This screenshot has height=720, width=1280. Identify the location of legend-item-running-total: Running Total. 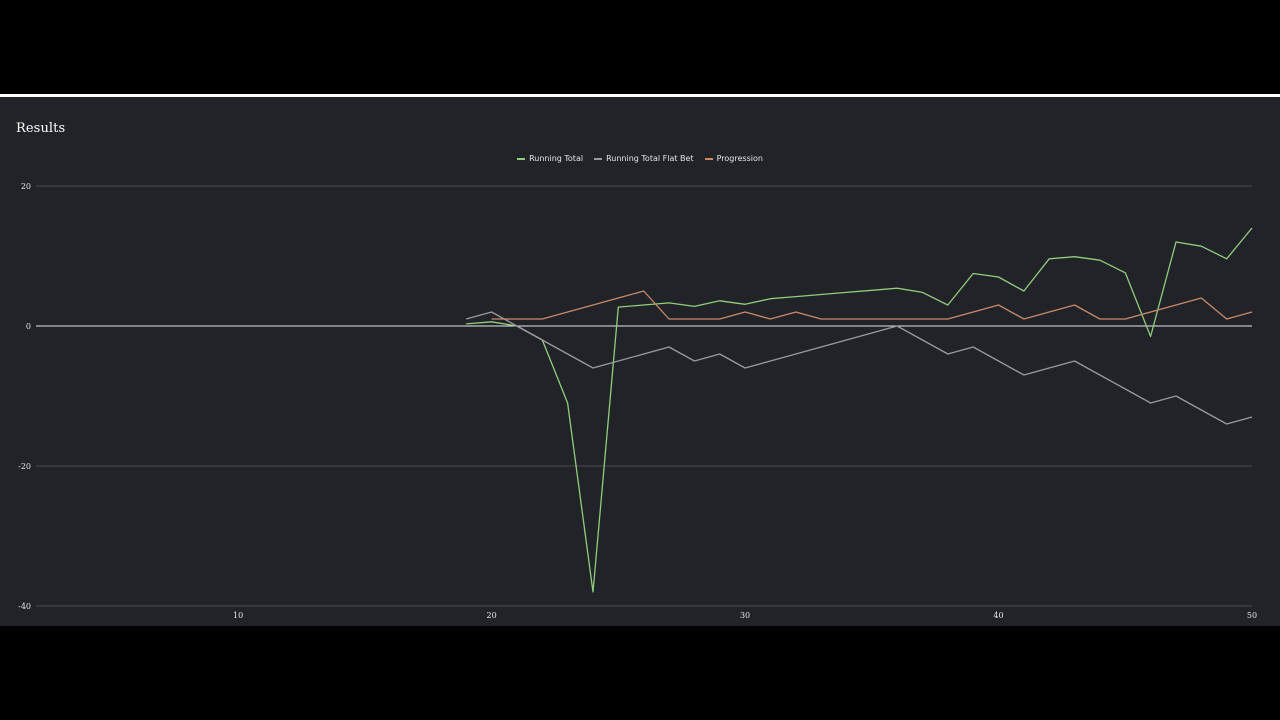
(550, 158).